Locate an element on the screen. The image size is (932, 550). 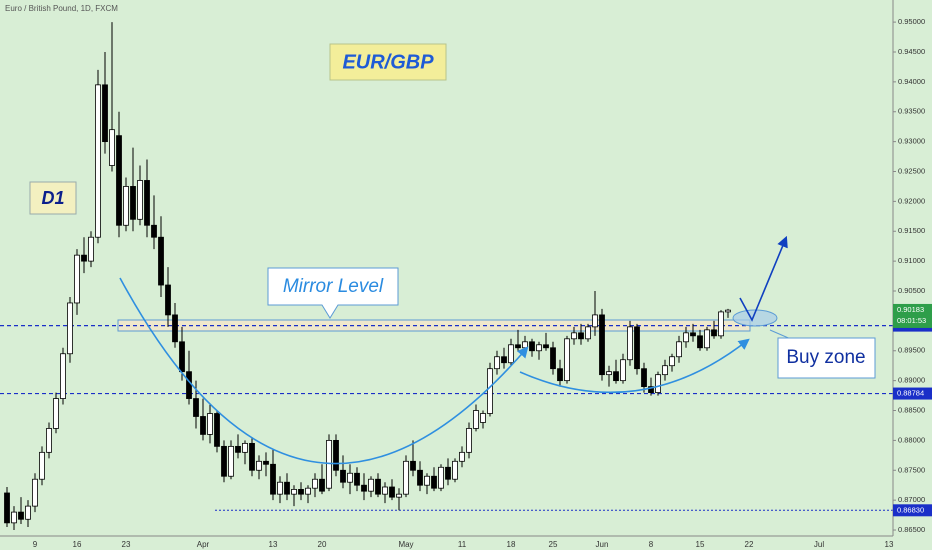
x-tick-label: Apr is located at coordinates (203, 544).